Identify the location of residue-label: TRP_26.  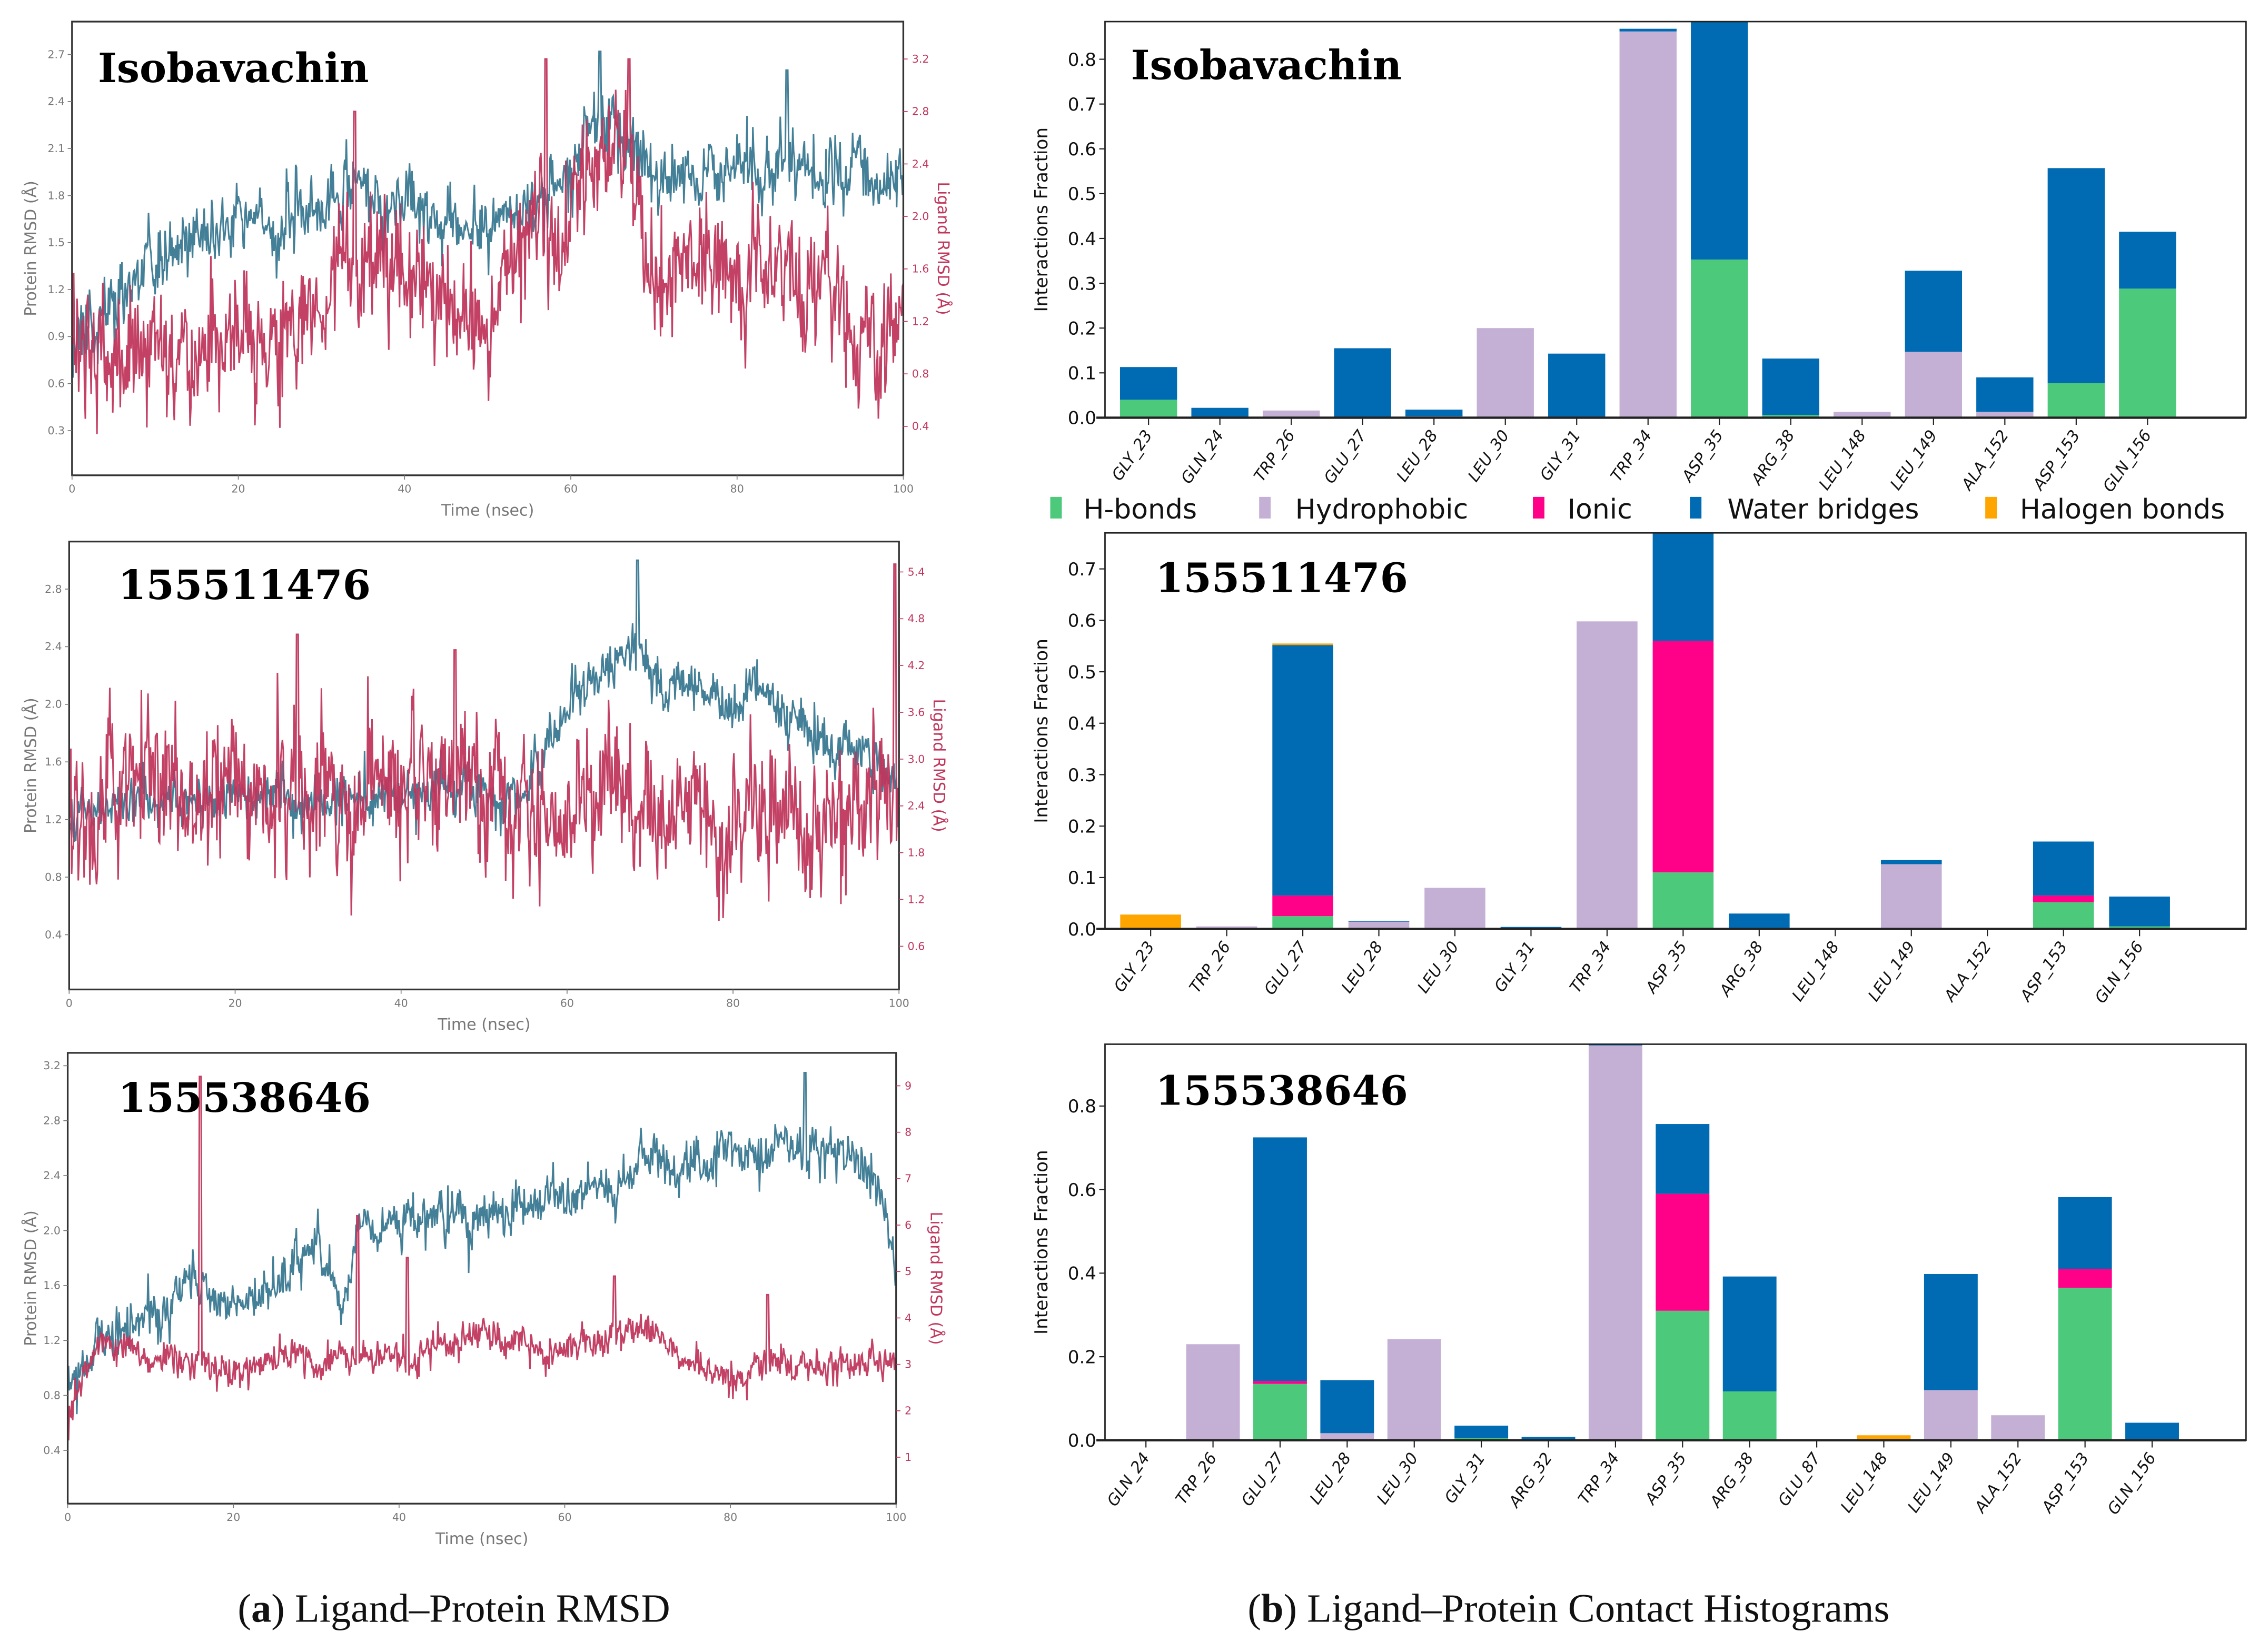
(1196, 1478).